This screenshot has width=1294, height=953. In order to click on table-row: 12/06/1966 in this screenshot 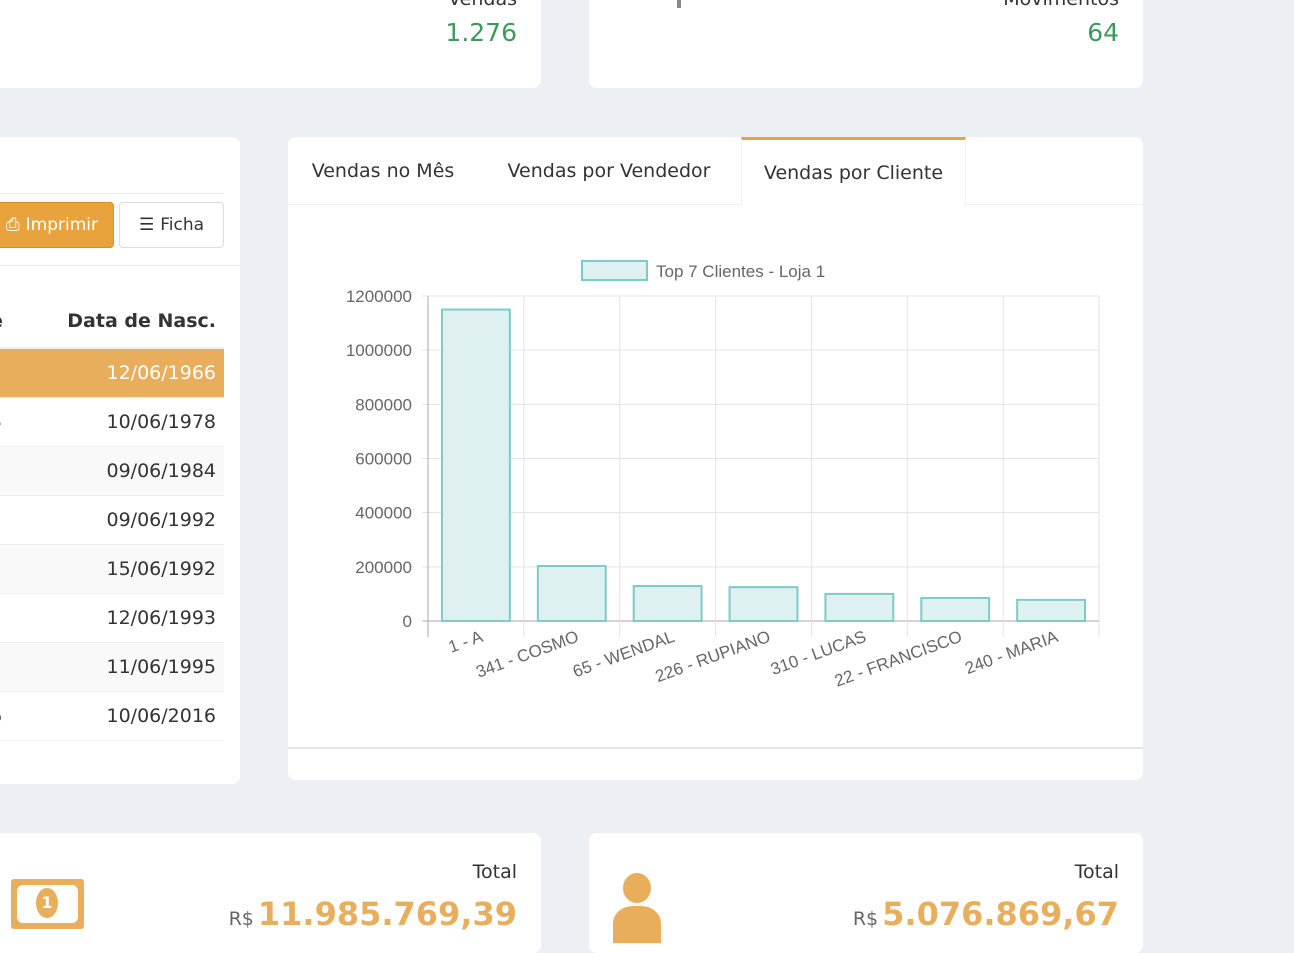, I will do `click(112, 373)`.